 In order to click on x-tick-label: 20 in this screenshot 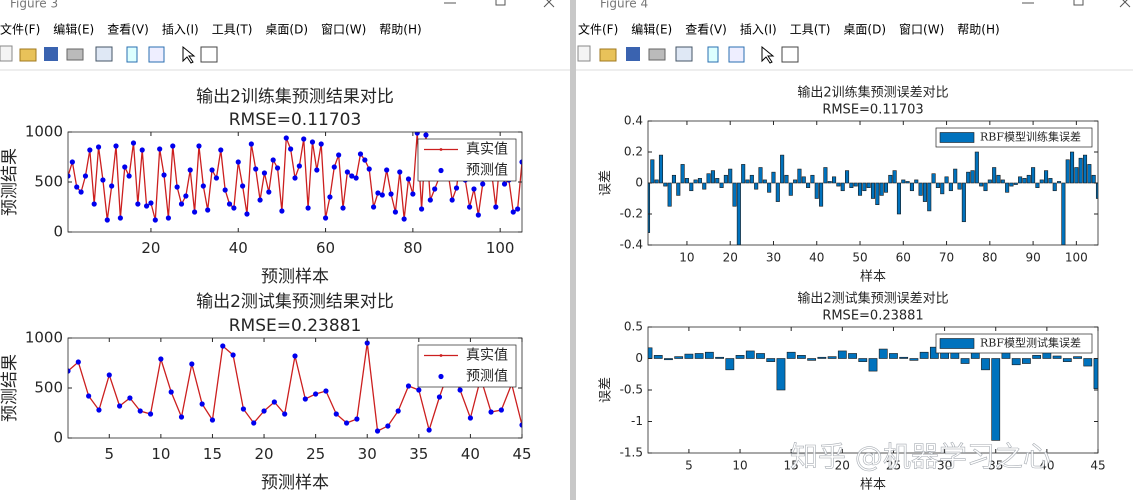, I will do `click(150, 248)`.